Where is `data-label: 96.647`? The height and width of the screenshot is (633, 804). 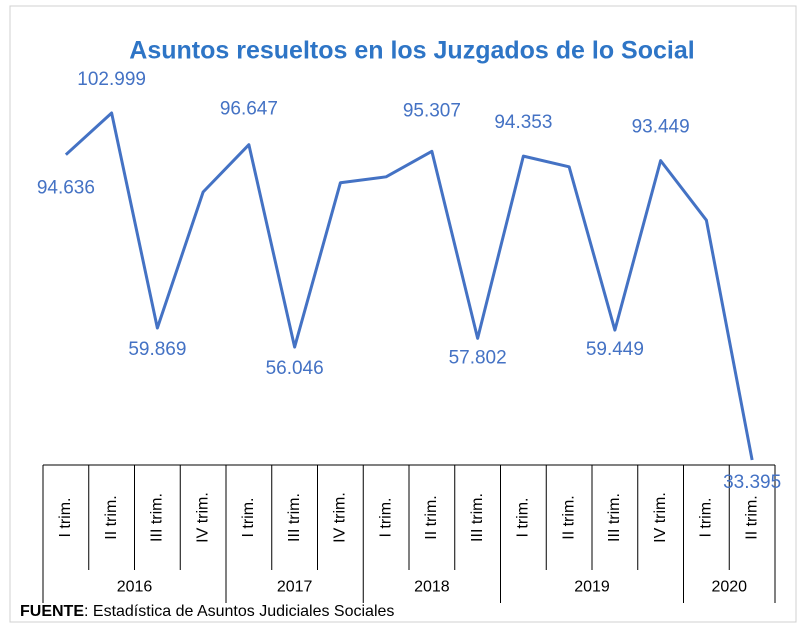 data-label: 96.647 is located at coordinates (249, 109).